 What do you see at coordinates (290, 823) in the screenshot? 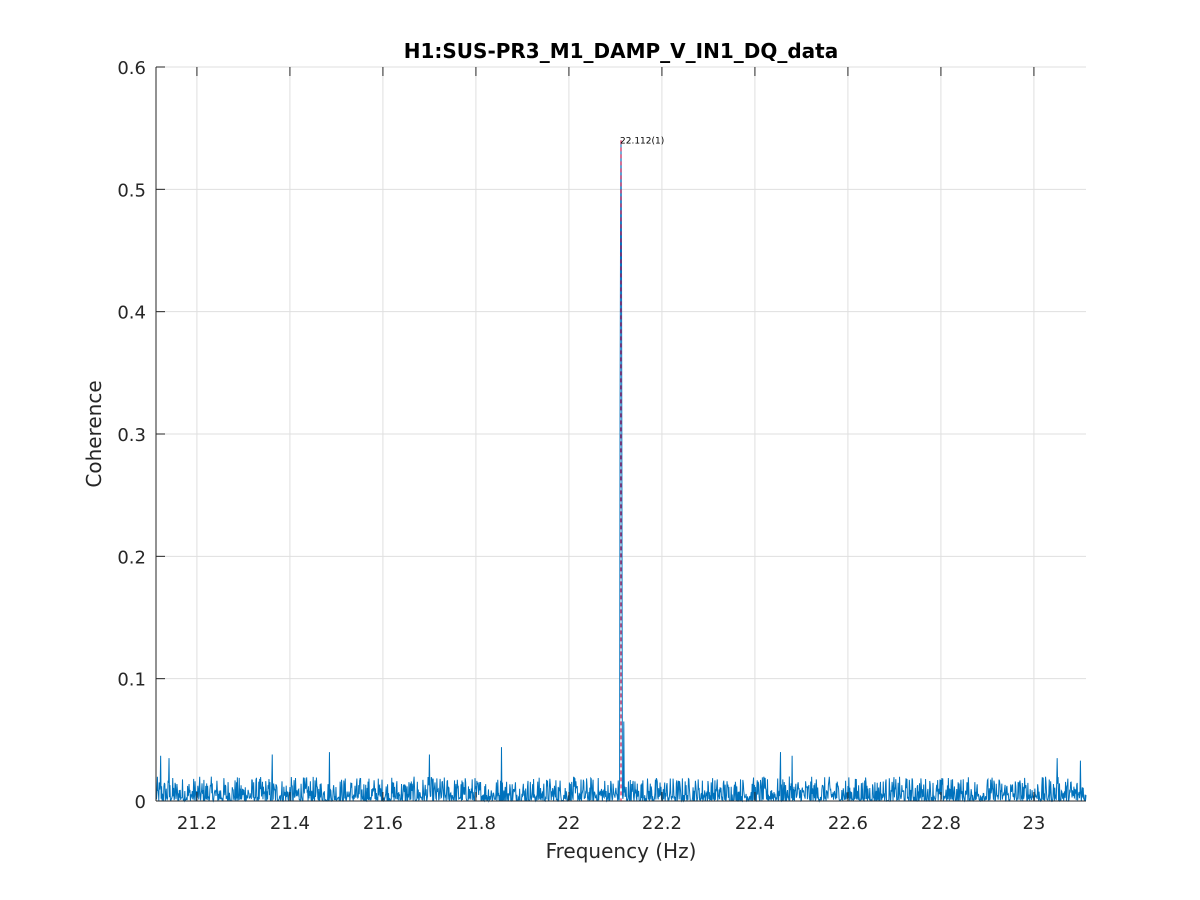
I see `x-tick-label: 21.4` at bounding box center [290, 823].